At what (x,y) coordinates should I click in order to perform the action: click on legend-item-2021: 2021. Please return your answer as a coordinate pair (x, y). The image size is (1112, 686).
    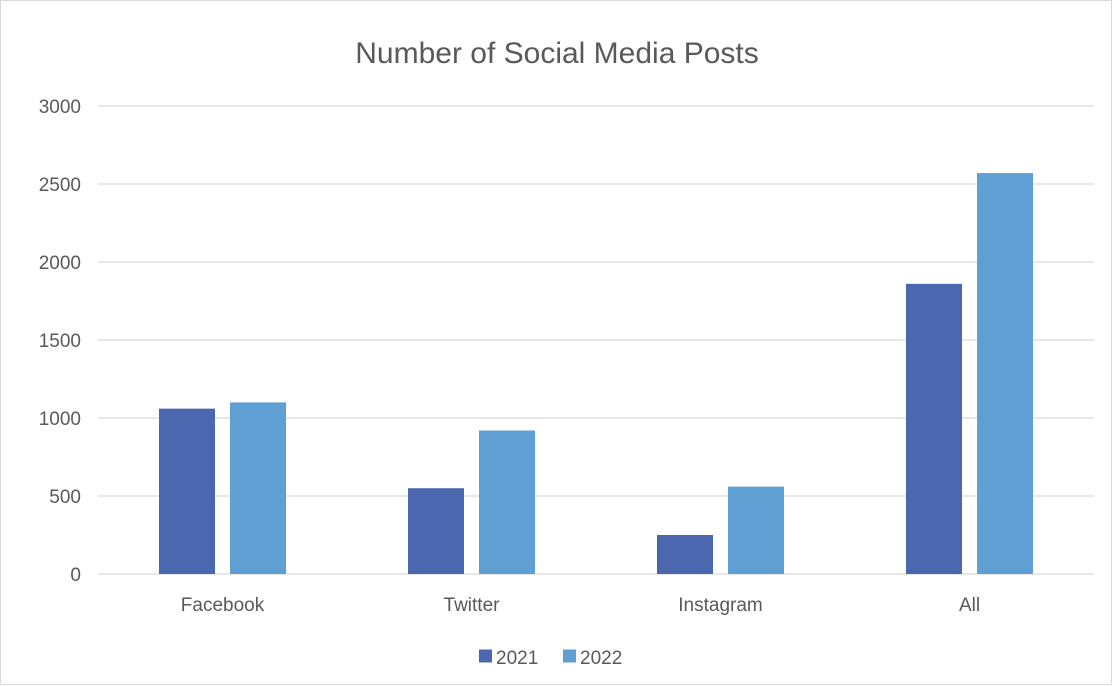
    Looking at the image, I should click on (508, 658).